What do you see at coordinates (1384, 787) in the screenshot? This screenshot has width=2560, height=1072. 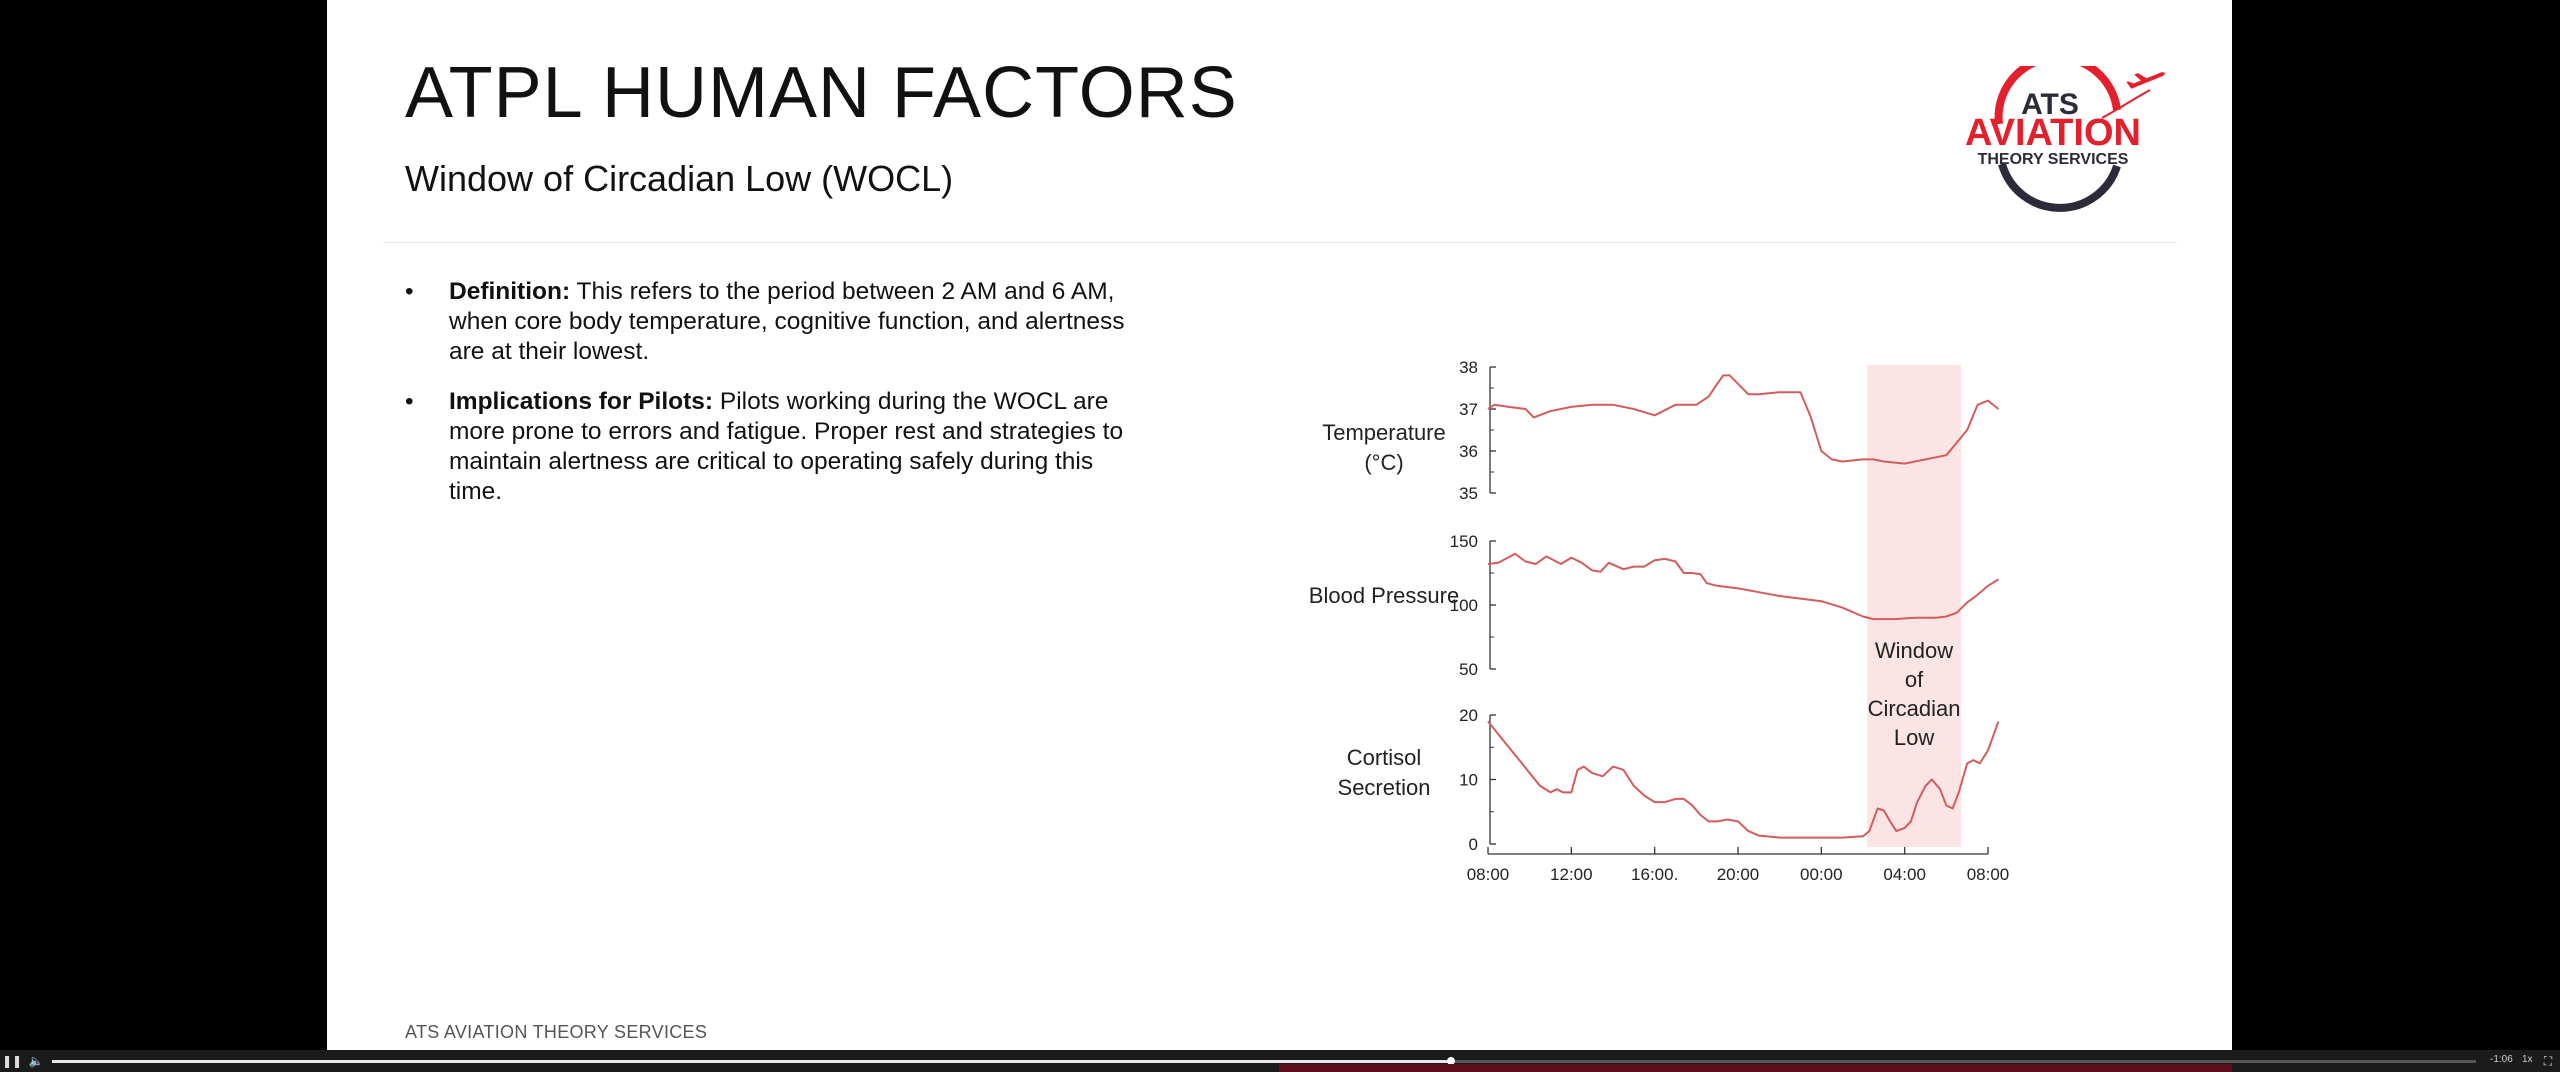 I see `panel-label: Secretion` at bounding box center [1384, 787].